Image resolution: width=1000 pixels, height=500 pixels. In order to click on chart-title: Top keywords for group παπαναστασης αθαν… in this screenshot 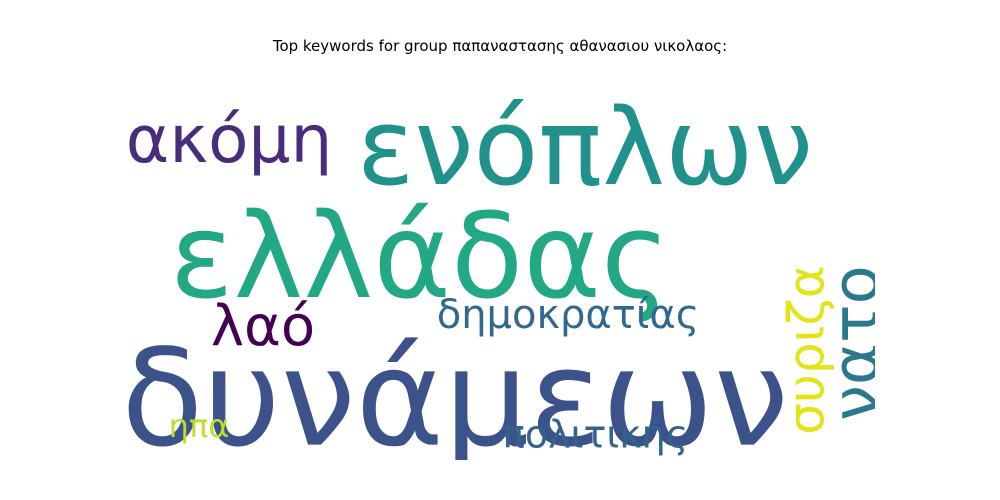, I will do `click(500, 46)`.